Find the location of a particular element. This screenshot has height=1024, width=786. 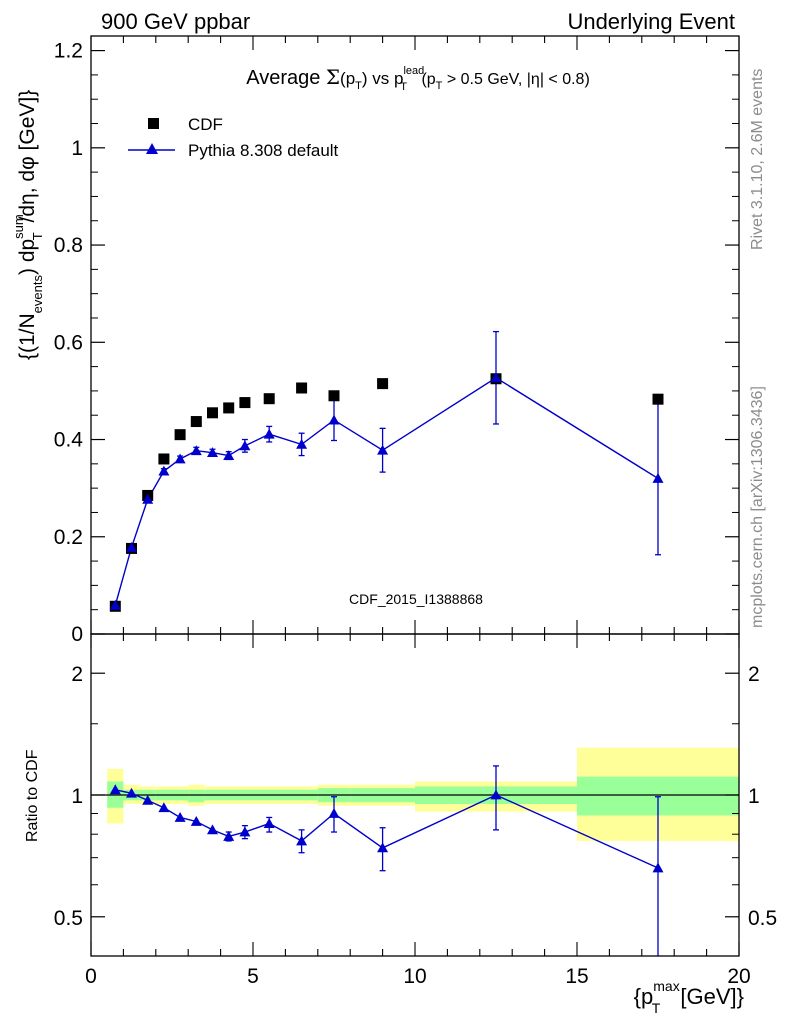

x-tick-label: 10 is located at coordinates (414, 976).